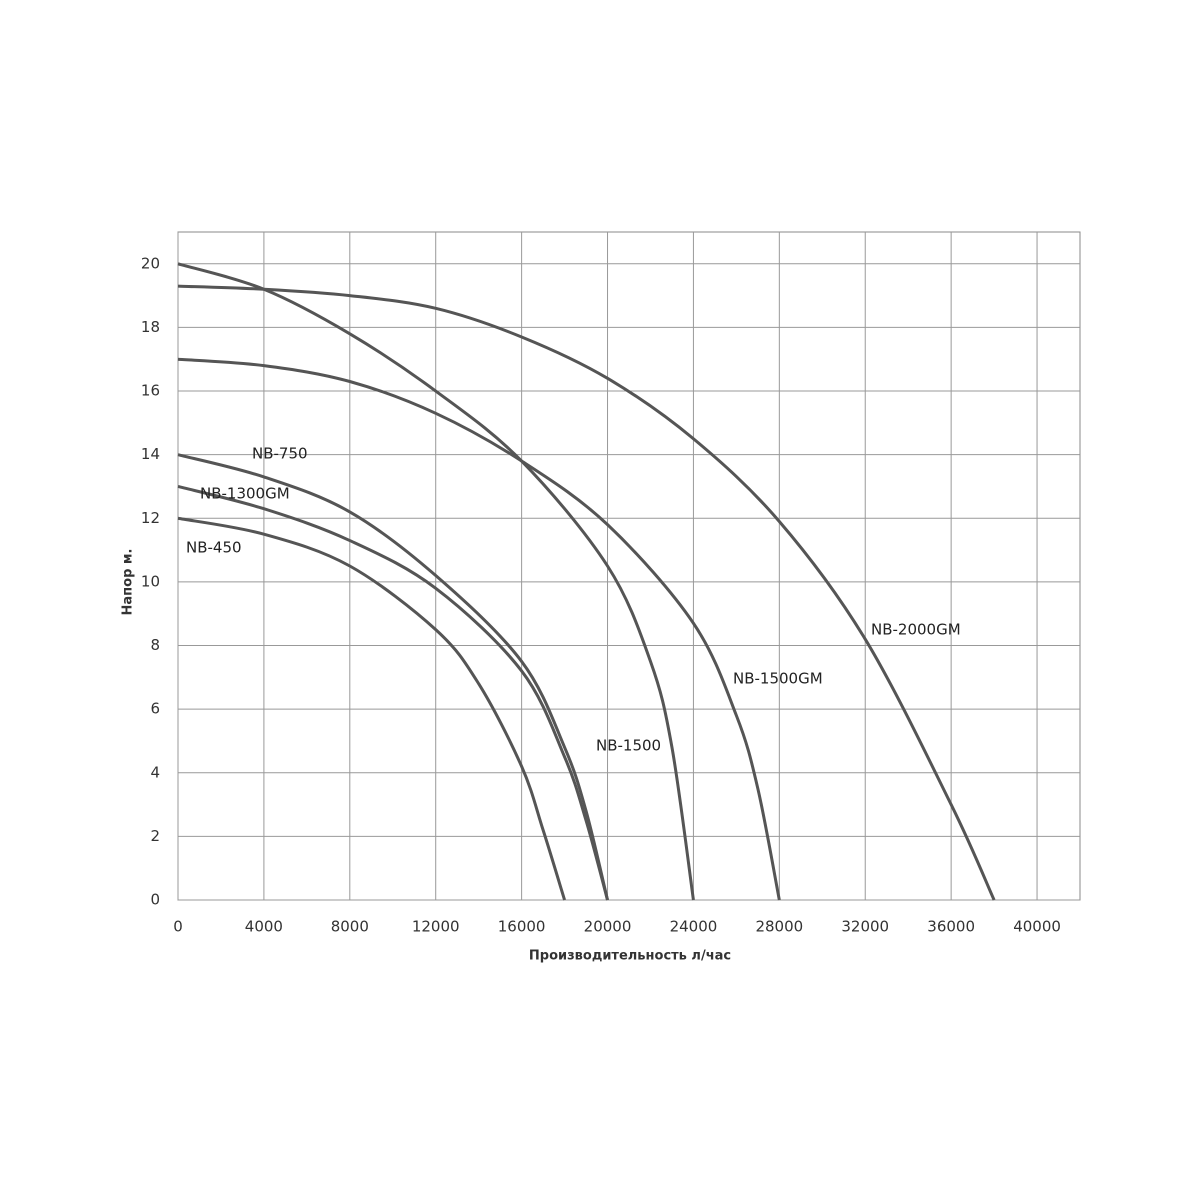  What do you see at coordinates (350, 927) in the screenshot?
I see `x-tick-label: 8000` at bounding box center [350, 927].